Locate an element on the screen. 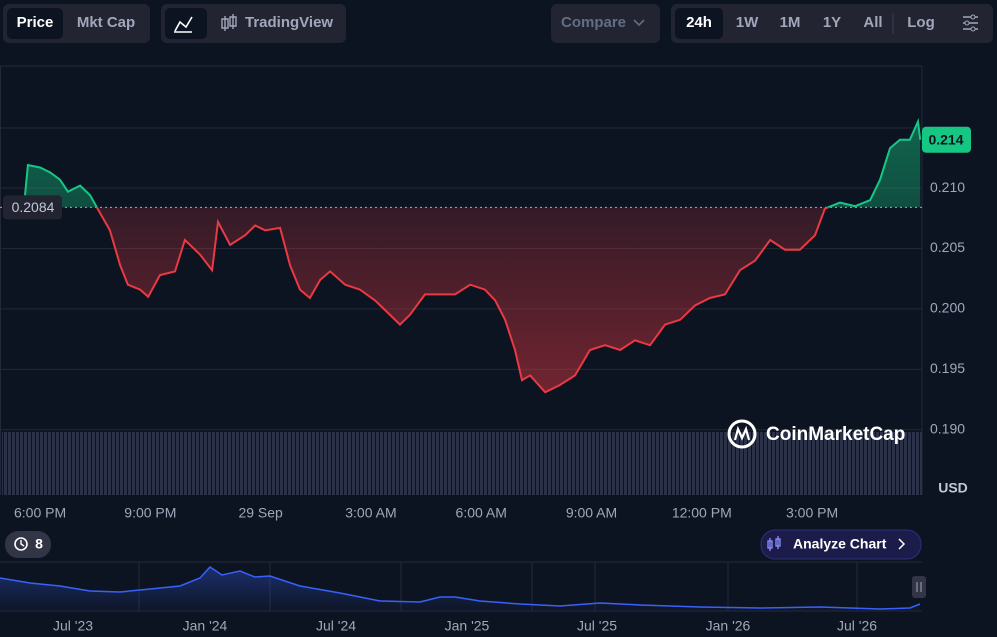 The width and height of the screenshot is (997, 637). history-icon is located at coordinates (21, 544).